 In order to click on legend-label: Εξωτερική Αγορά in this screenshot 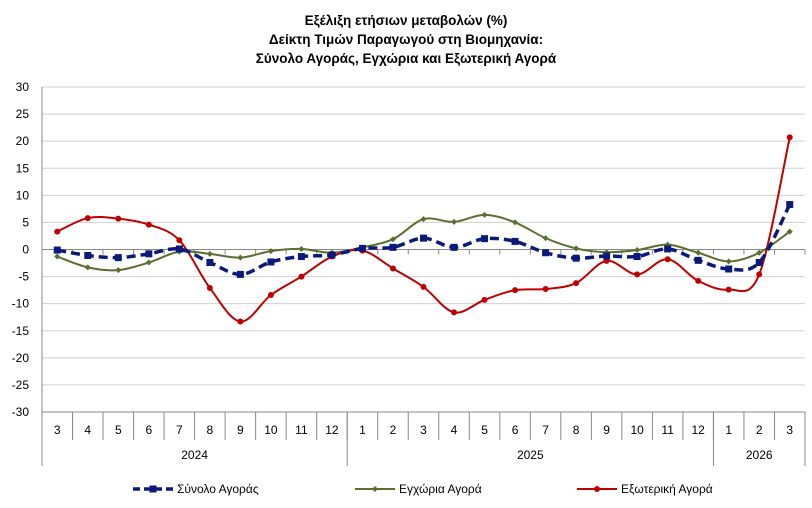, I will do `click(667, 489)`.